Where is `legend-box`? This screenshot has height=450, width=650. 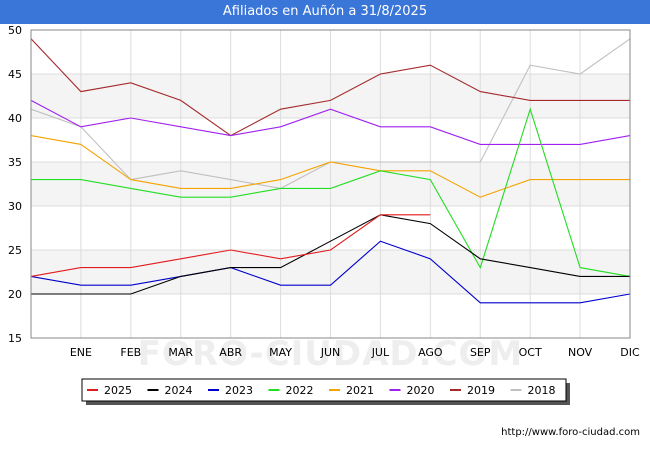 legend-box is located at coordinates (324, 390).